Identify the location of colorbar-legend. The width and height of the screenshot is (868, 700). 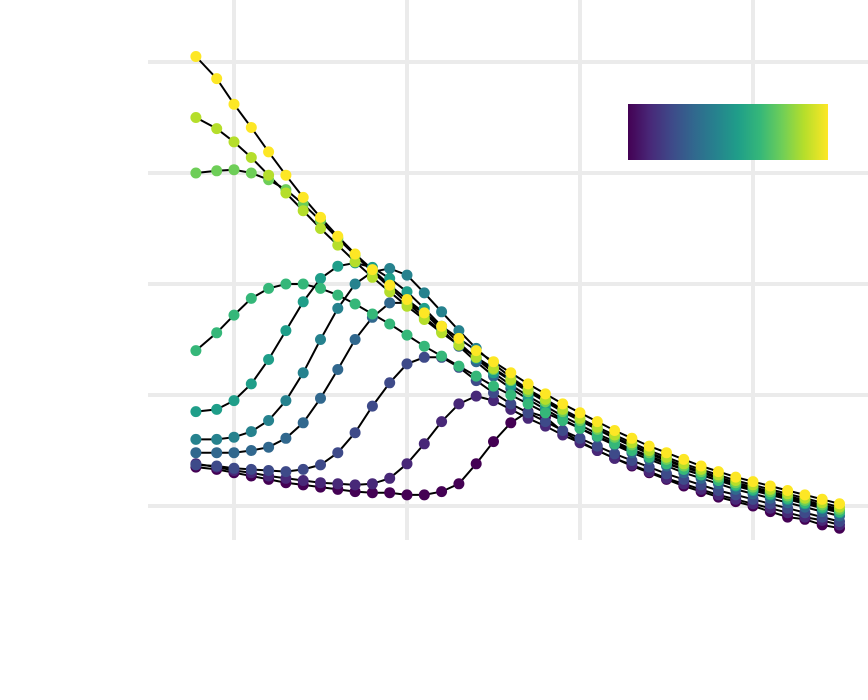
(728, 132).